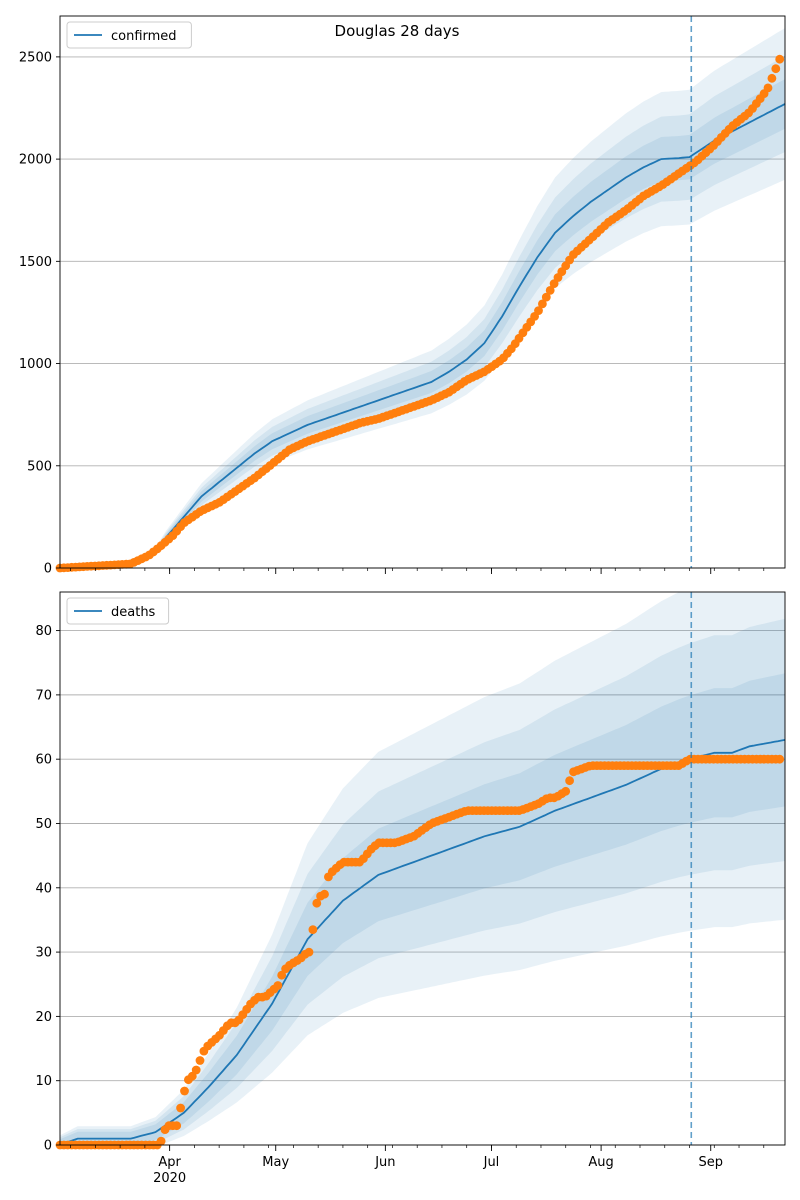  What do you see at coordinates (169, 1178) in the screenshot?
I see `x-tick-sublabel: 2020` at bounding box center [169, 1178].